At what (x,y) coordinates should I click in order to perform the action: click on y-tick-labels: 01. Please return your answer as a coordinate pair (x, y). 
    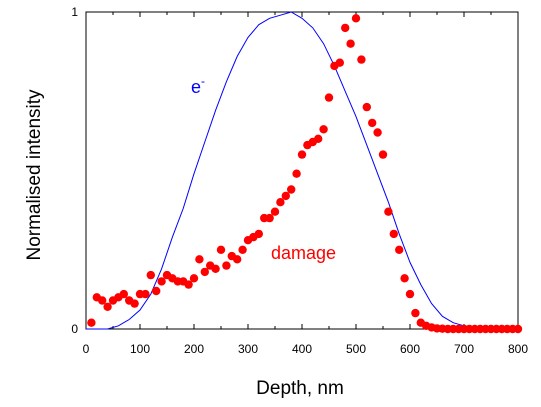
    Looking at the image, I should click on (74, 170).